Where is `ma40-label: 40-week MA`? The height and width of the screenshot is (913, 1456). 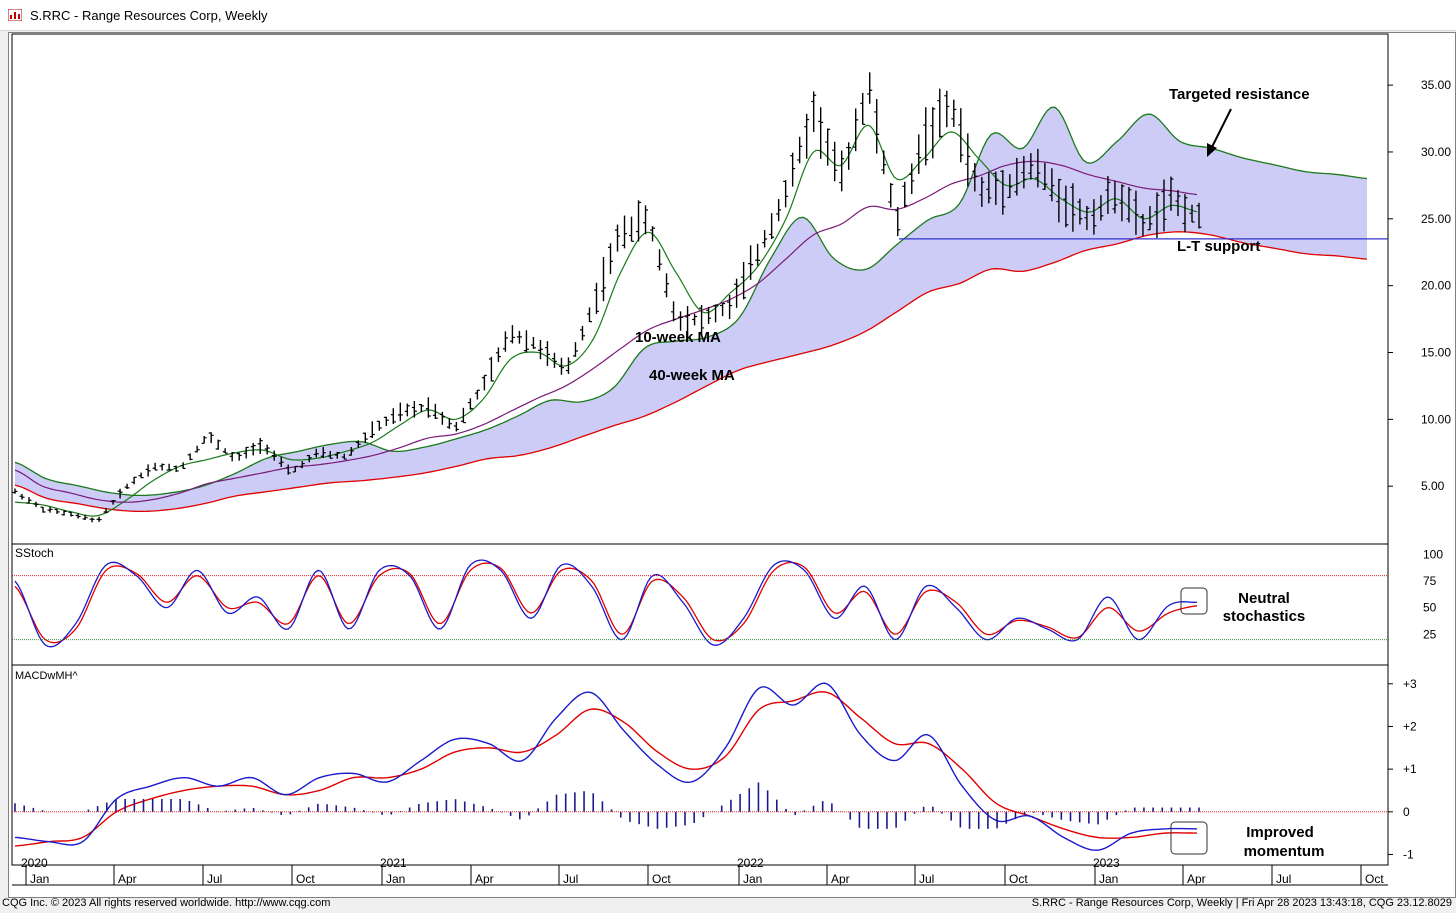 ma40-label: 40-week MA is located at coordinates (692, 375).